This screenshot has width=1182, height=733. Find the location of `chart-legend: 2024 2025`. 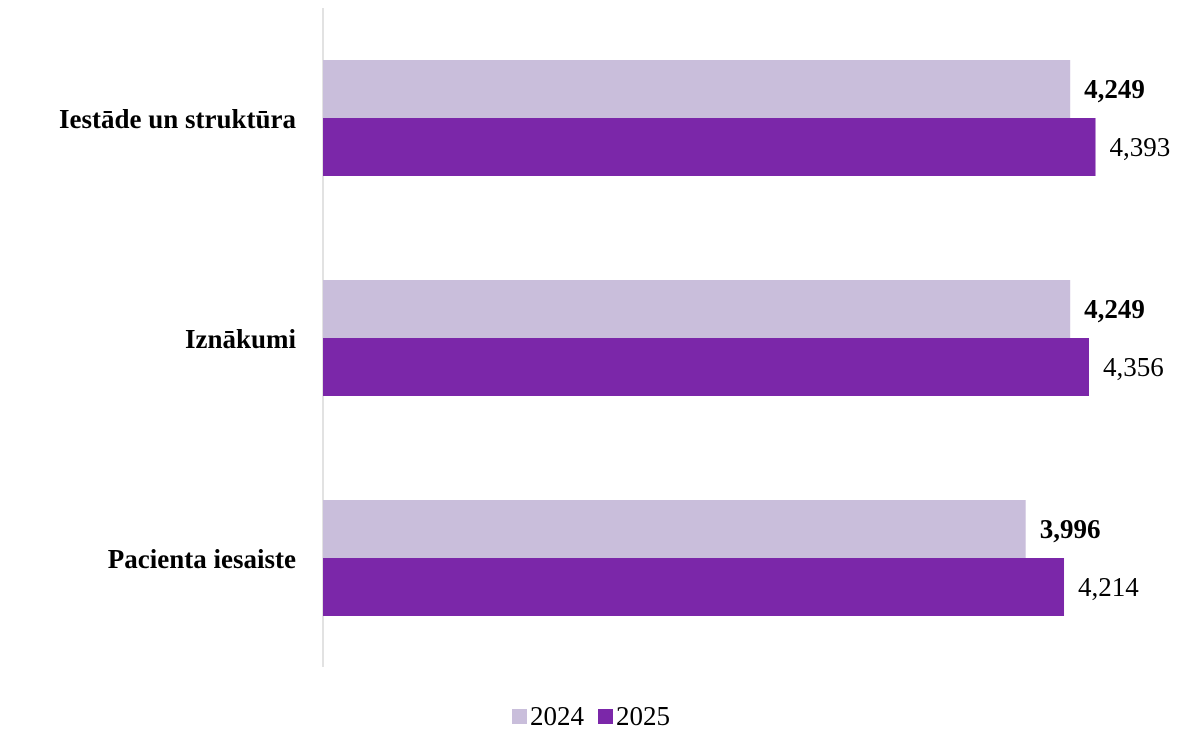

chart-legend: 2024 2025 is located at coordinates (591, 716).